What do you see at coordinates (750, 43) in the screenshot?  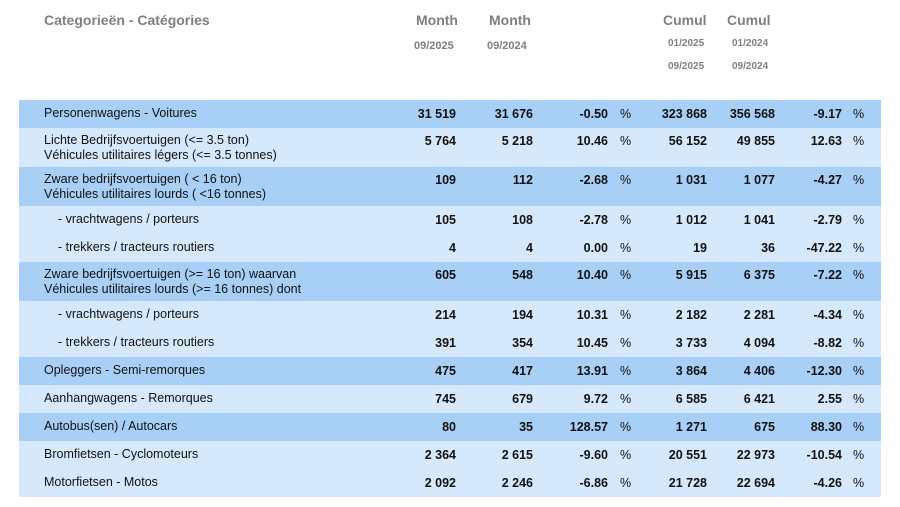 I see `col-period: 01/2024` at bounding box center [750, 43].